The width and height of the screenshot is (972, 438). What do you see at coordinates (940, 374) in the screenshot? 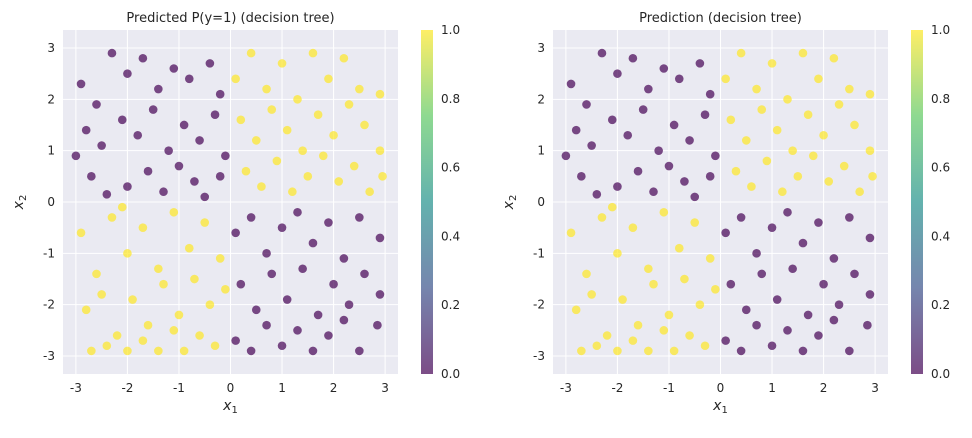
I see `colorbar-tick-label: 0.0` at bounding box center [940, 374].